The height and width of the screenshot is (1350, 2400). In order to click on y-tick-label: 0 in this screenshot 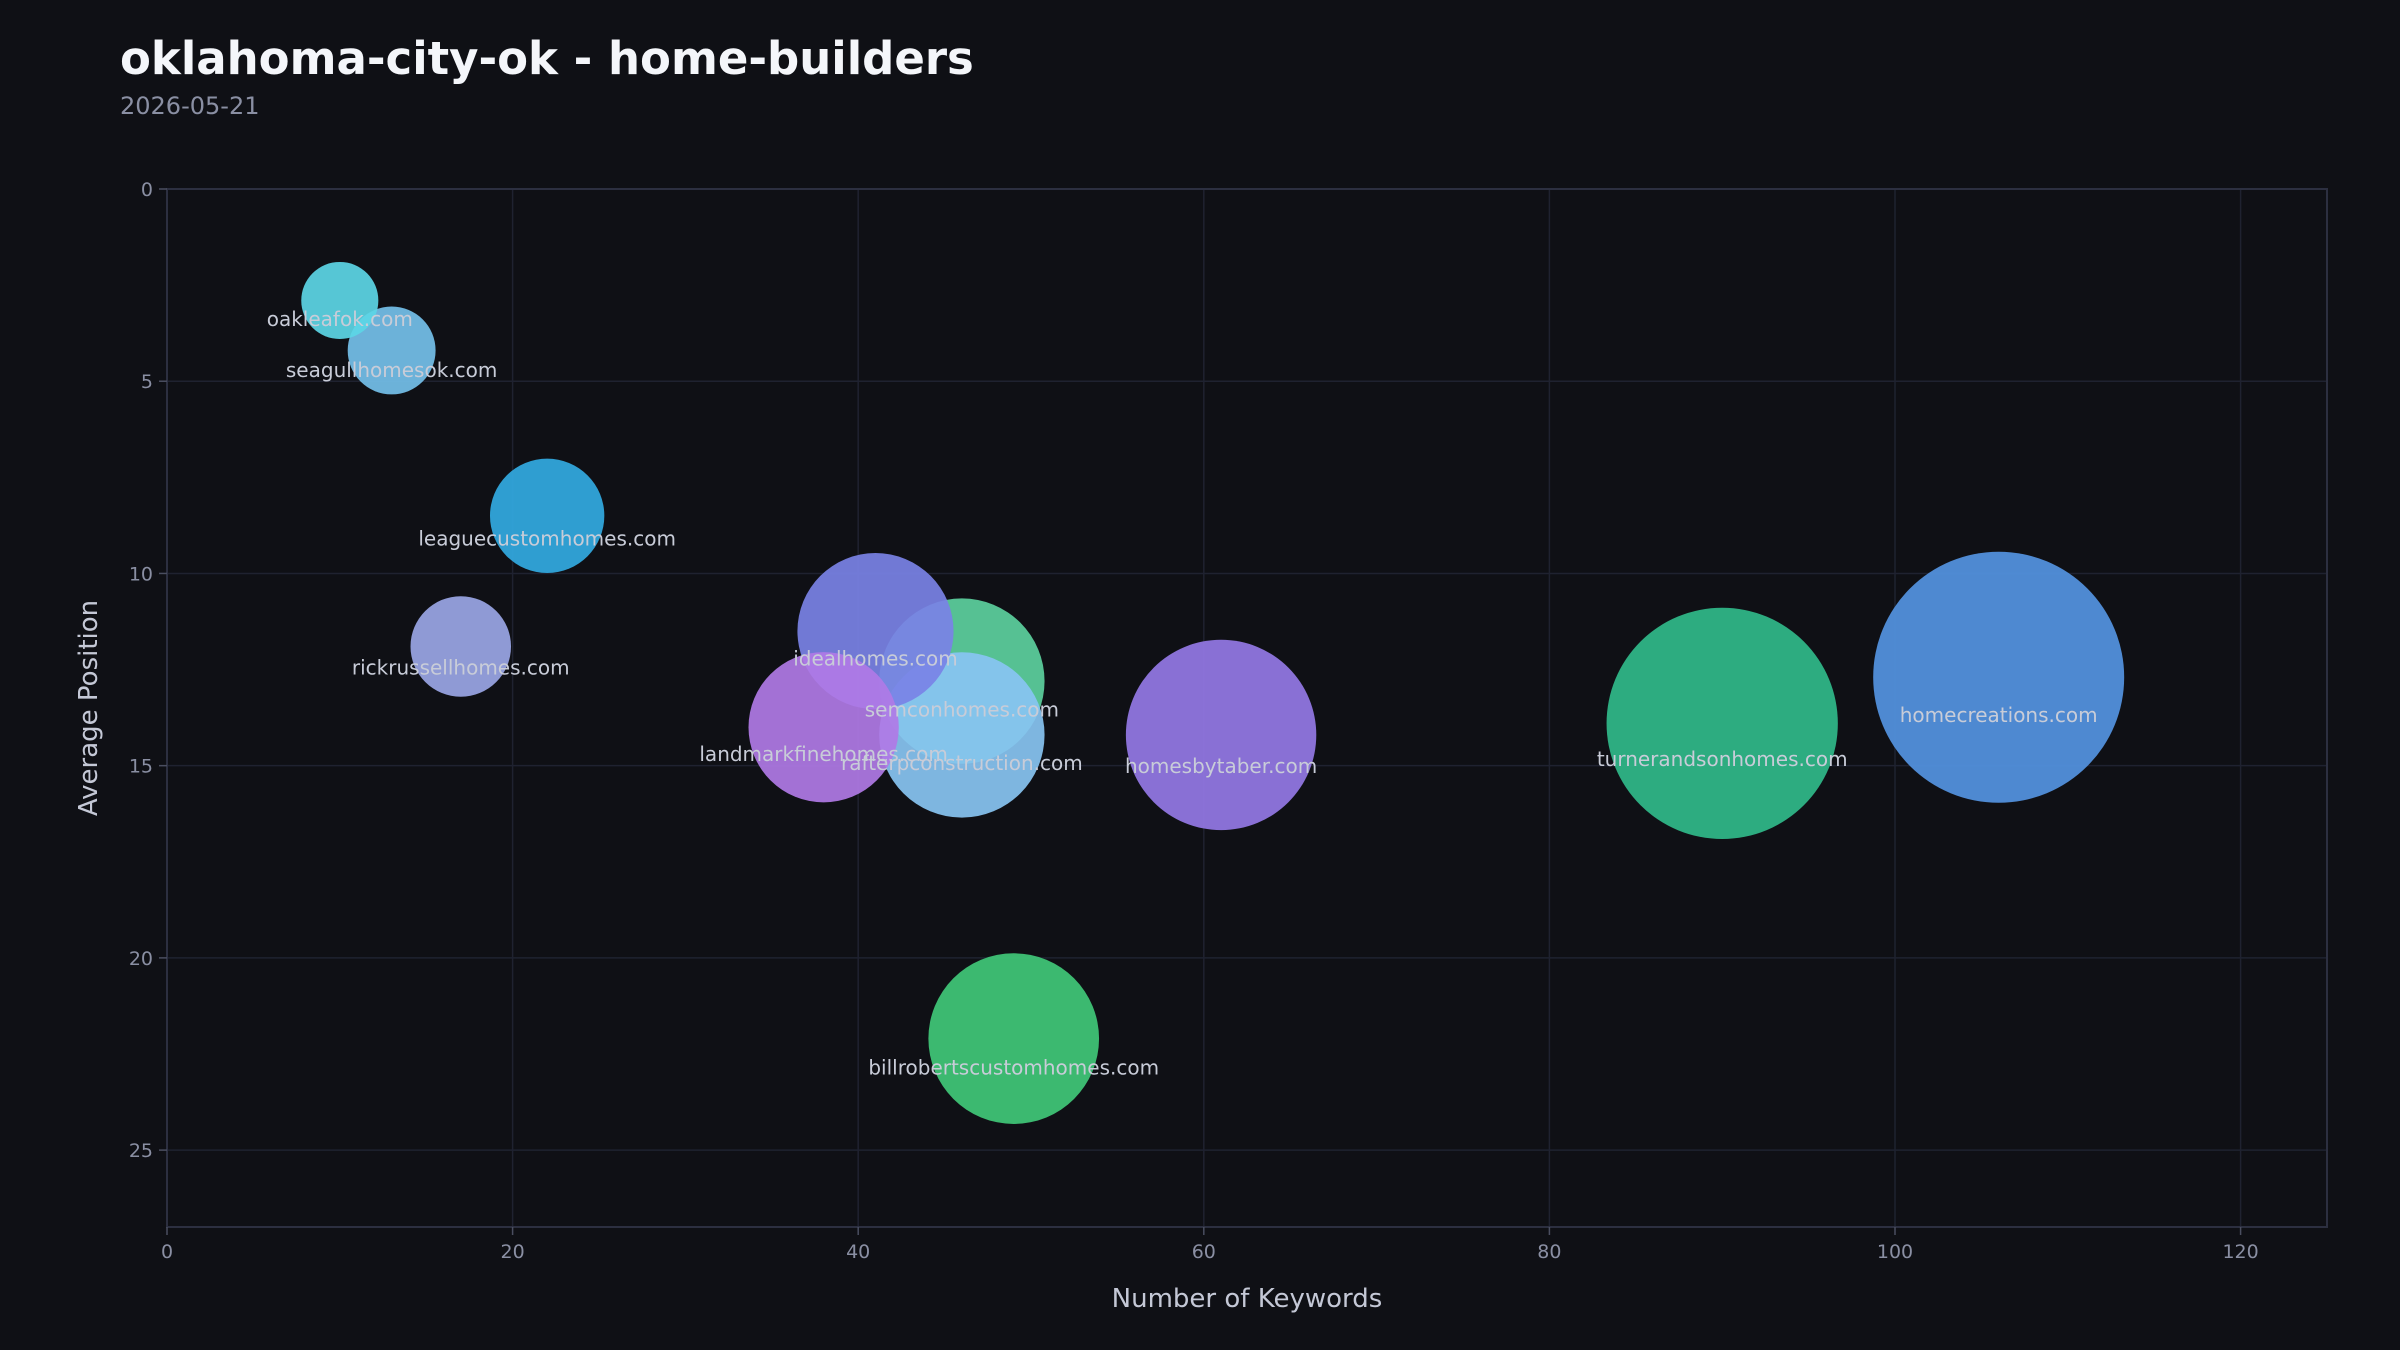, I will do `click(147, 190)`.